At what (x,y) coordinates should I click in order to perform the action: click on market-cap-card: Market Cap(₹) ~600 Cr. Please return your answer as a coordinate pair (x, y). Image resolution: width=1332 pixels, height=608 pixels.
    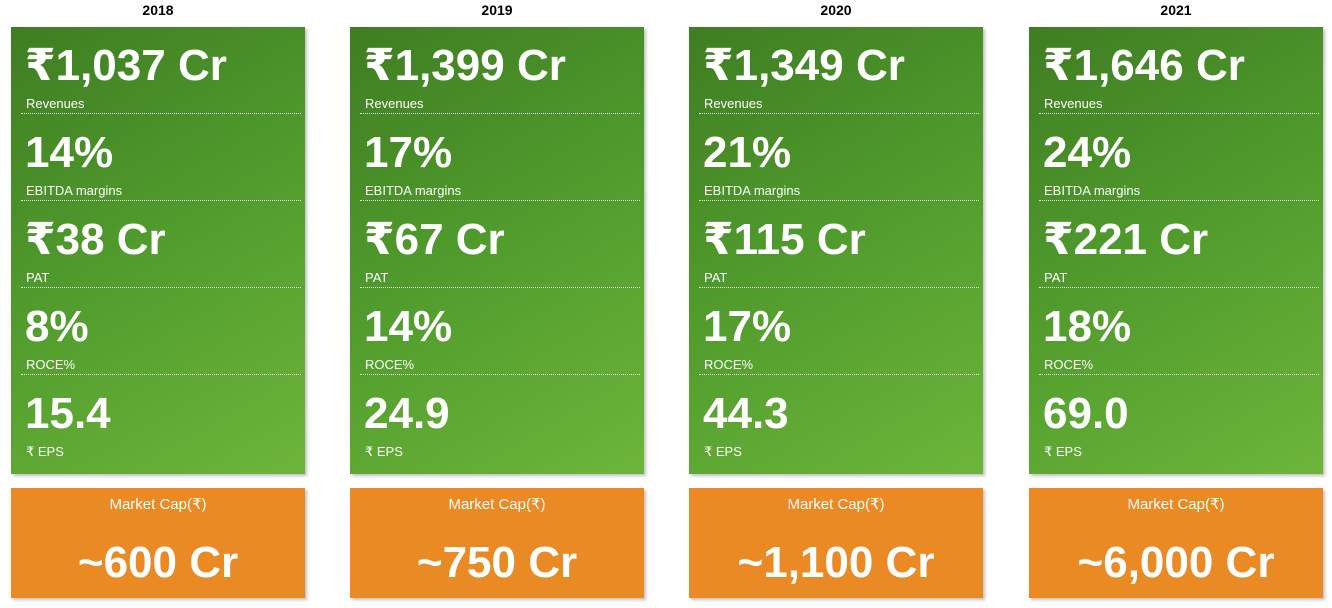
    Looking at the image, I should click on (158, 543).